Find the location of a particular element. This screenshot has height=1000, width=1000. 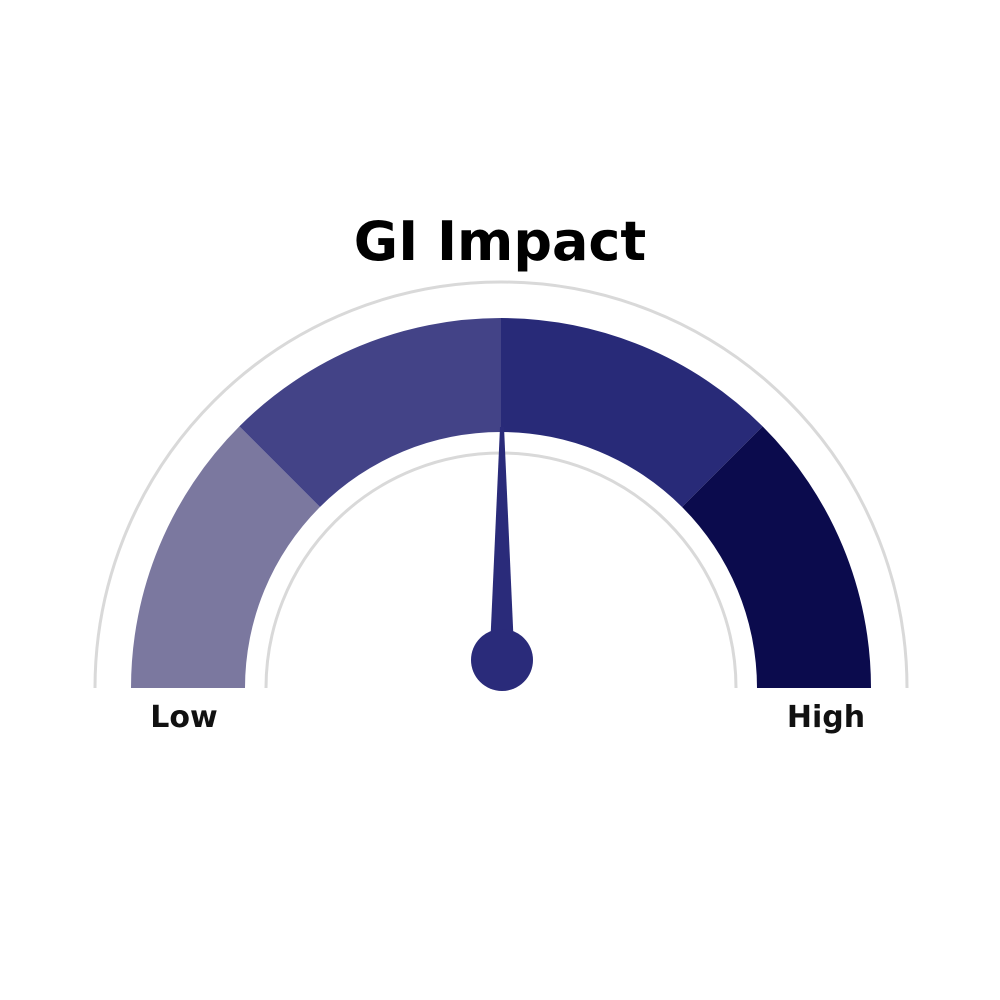

max-label: High is located at coordinates (826, 717).